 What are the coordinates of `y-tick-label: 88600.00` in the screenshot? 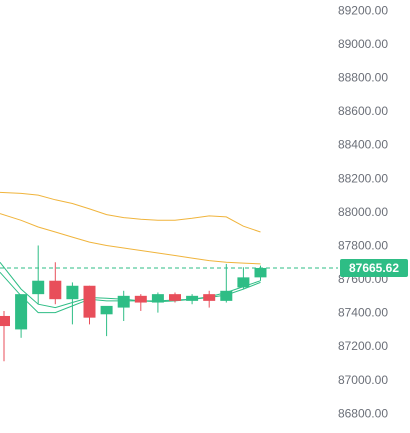 It's located at (363, 111).